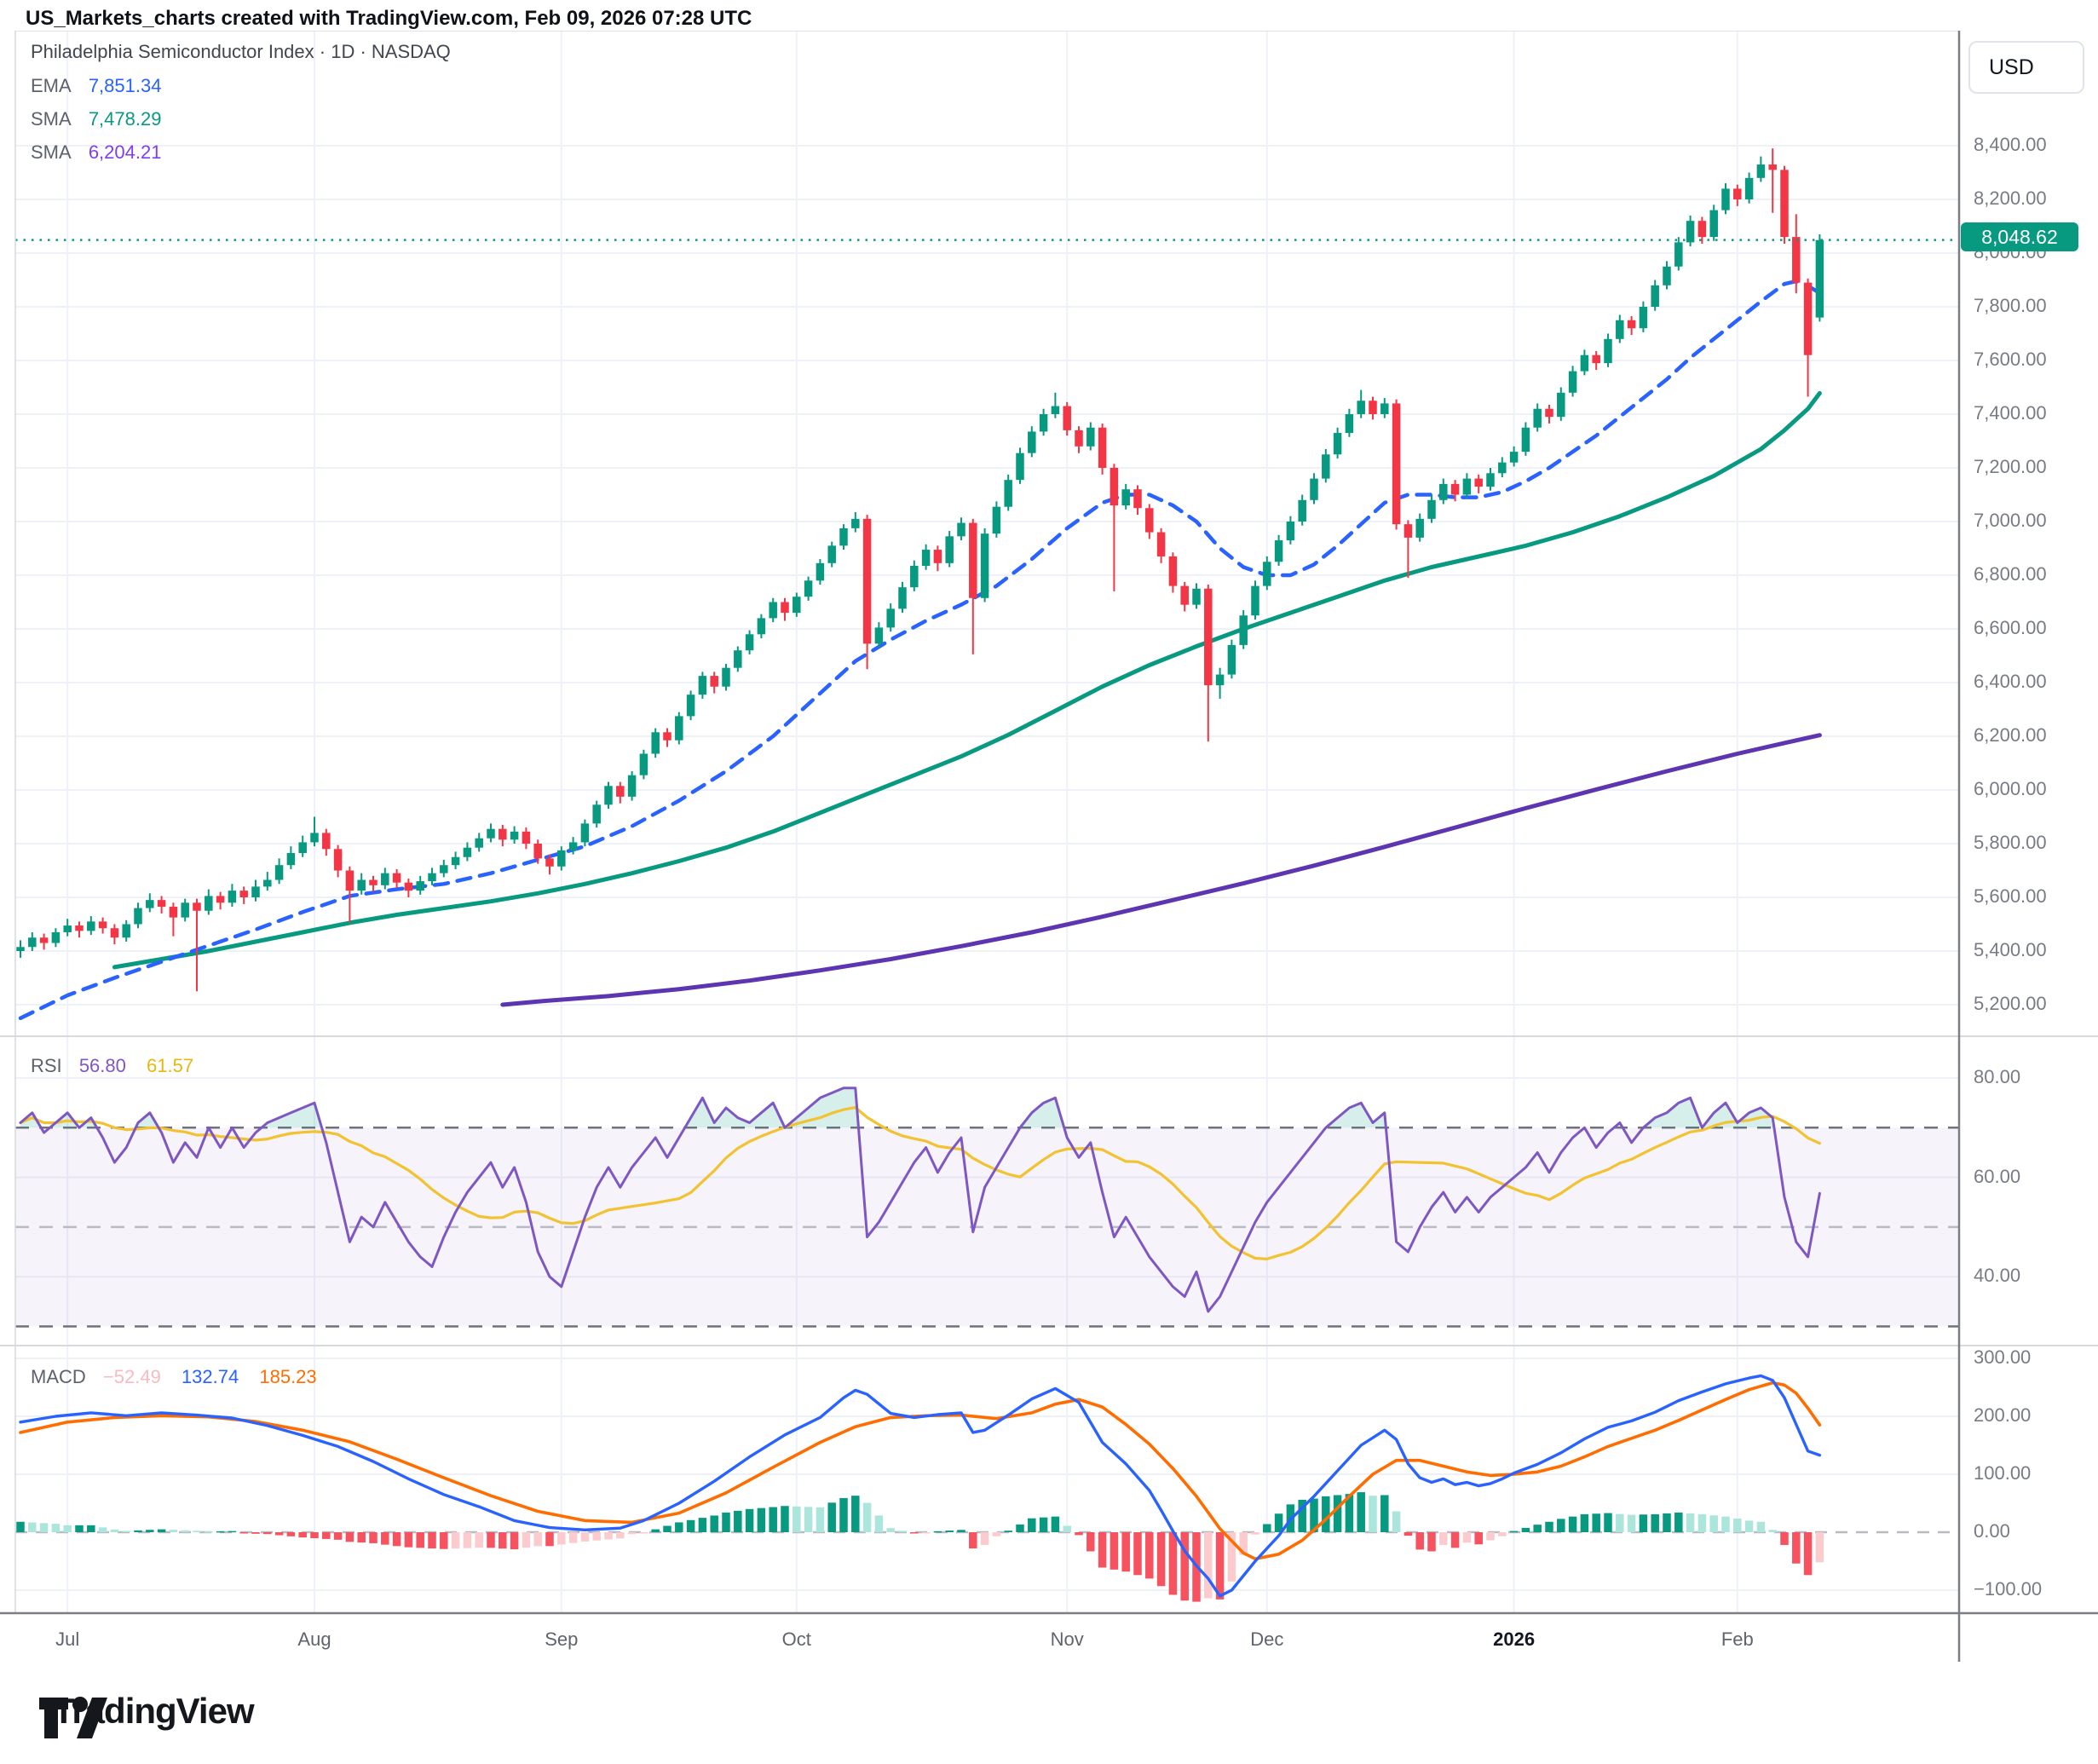 The height and width of the screenshot is (1764, 2098). Describe the element at coordinates (112, 1066) in the screenshot. I see `rsi-legend: RSI 56.80 61.57` at that location.